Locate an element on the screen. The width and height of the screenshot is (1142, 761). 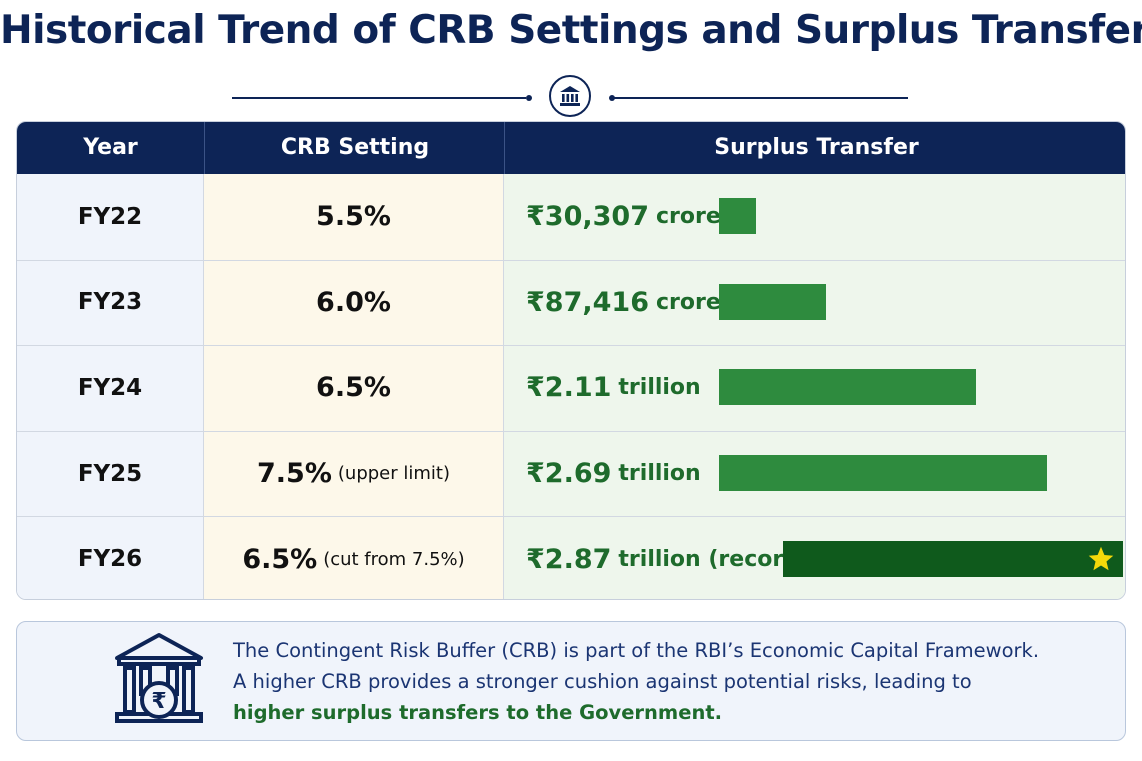
divider-dot-left is located at coordinates (529, 98).